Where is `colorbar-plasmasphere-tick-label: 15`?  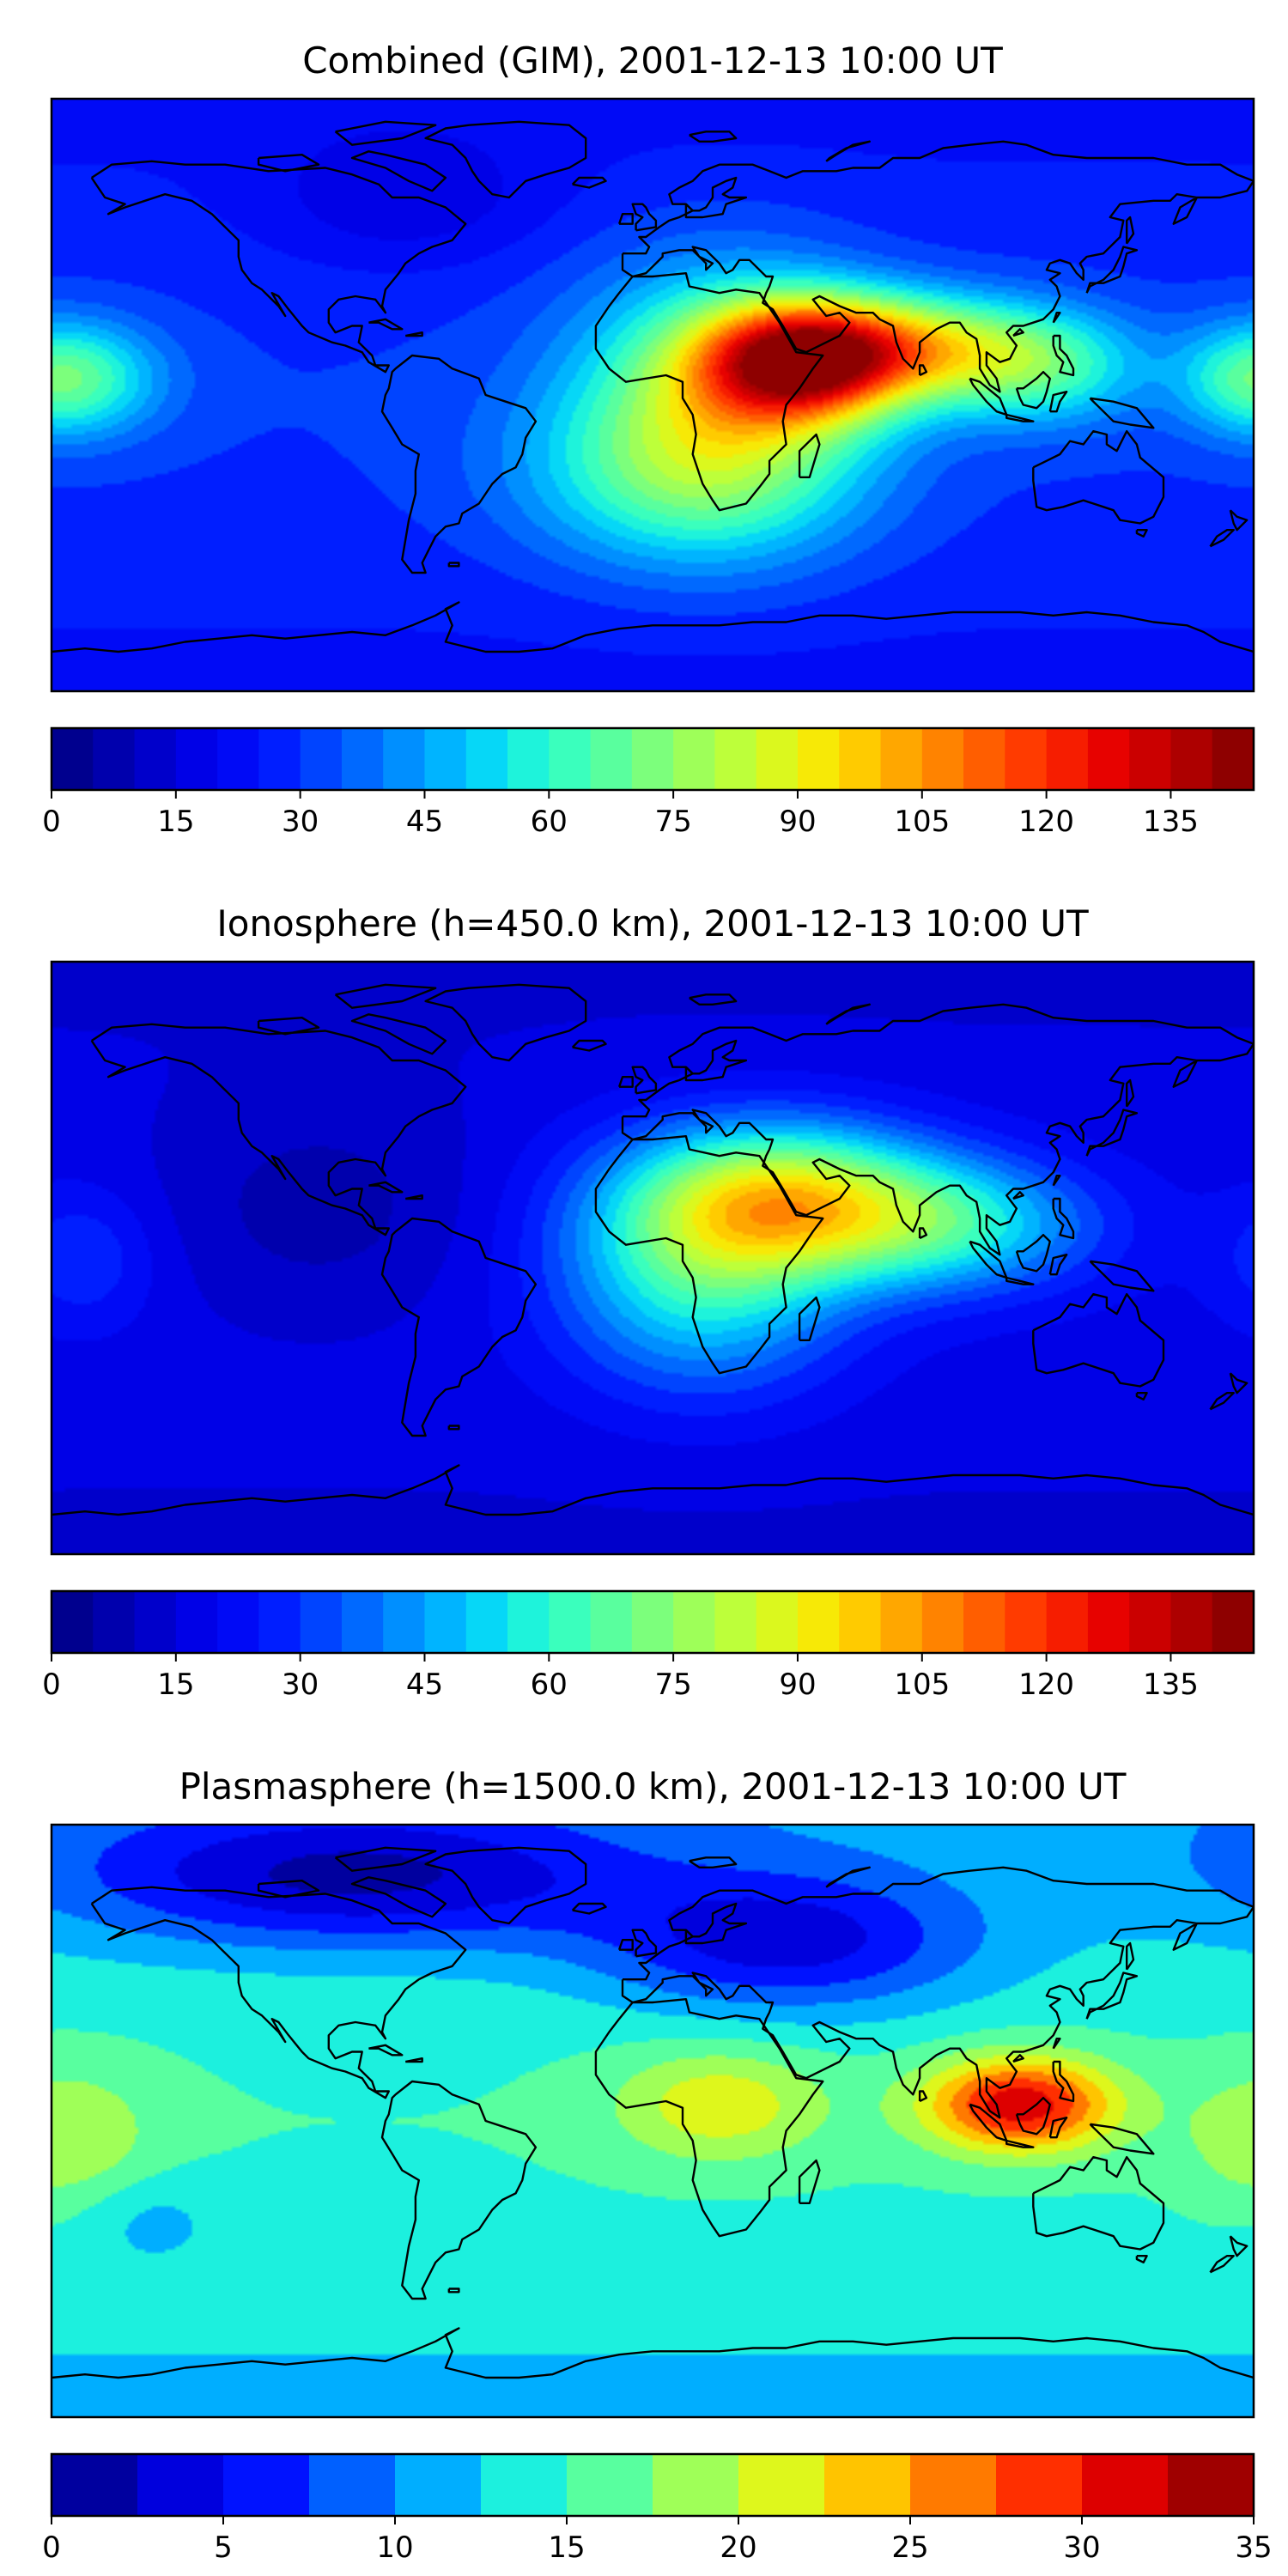 colorbar-plasmasphere-tick-label: 15 is located at coordinates (566, 2547).